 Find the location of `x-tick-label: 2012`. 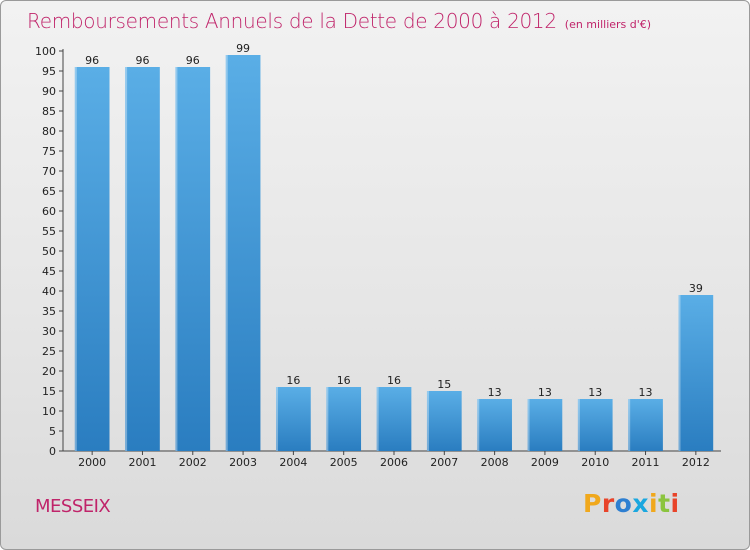

x-tick-label: 2012 is located at coordinates (696, 462).